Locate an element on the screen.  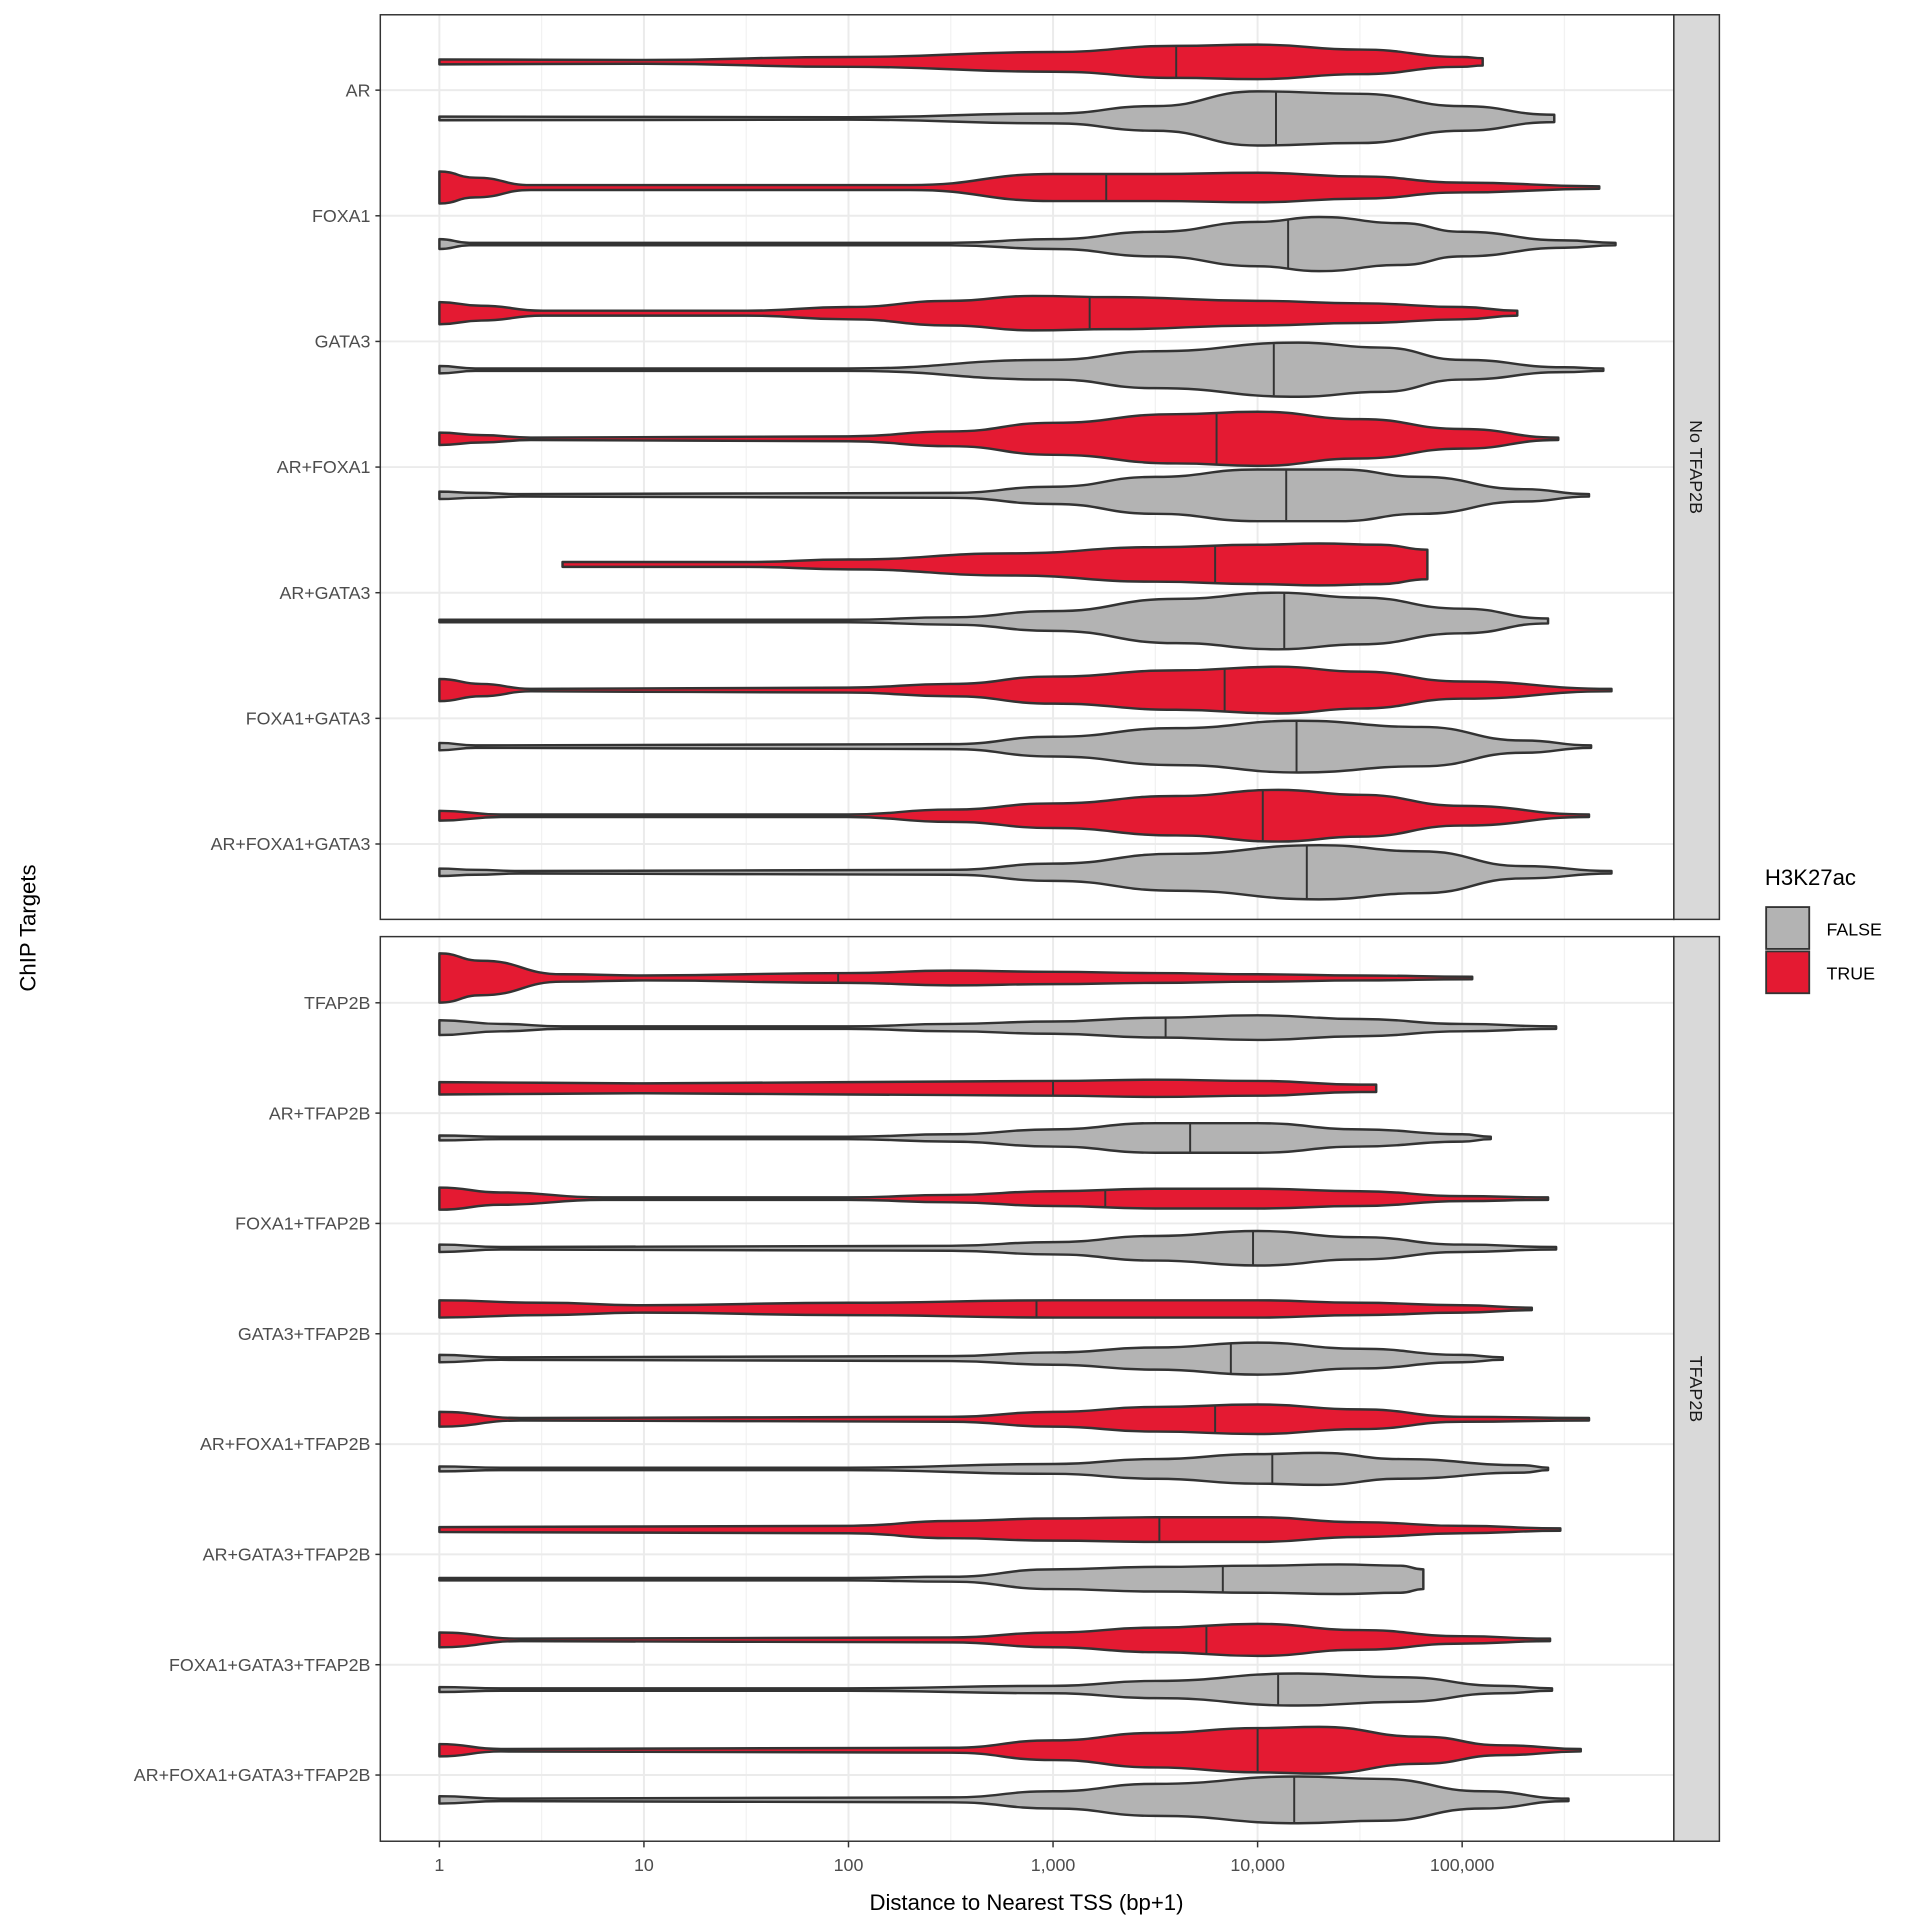
facet-strip-label: TFAP2B is located at coordinates (1696, 1389).